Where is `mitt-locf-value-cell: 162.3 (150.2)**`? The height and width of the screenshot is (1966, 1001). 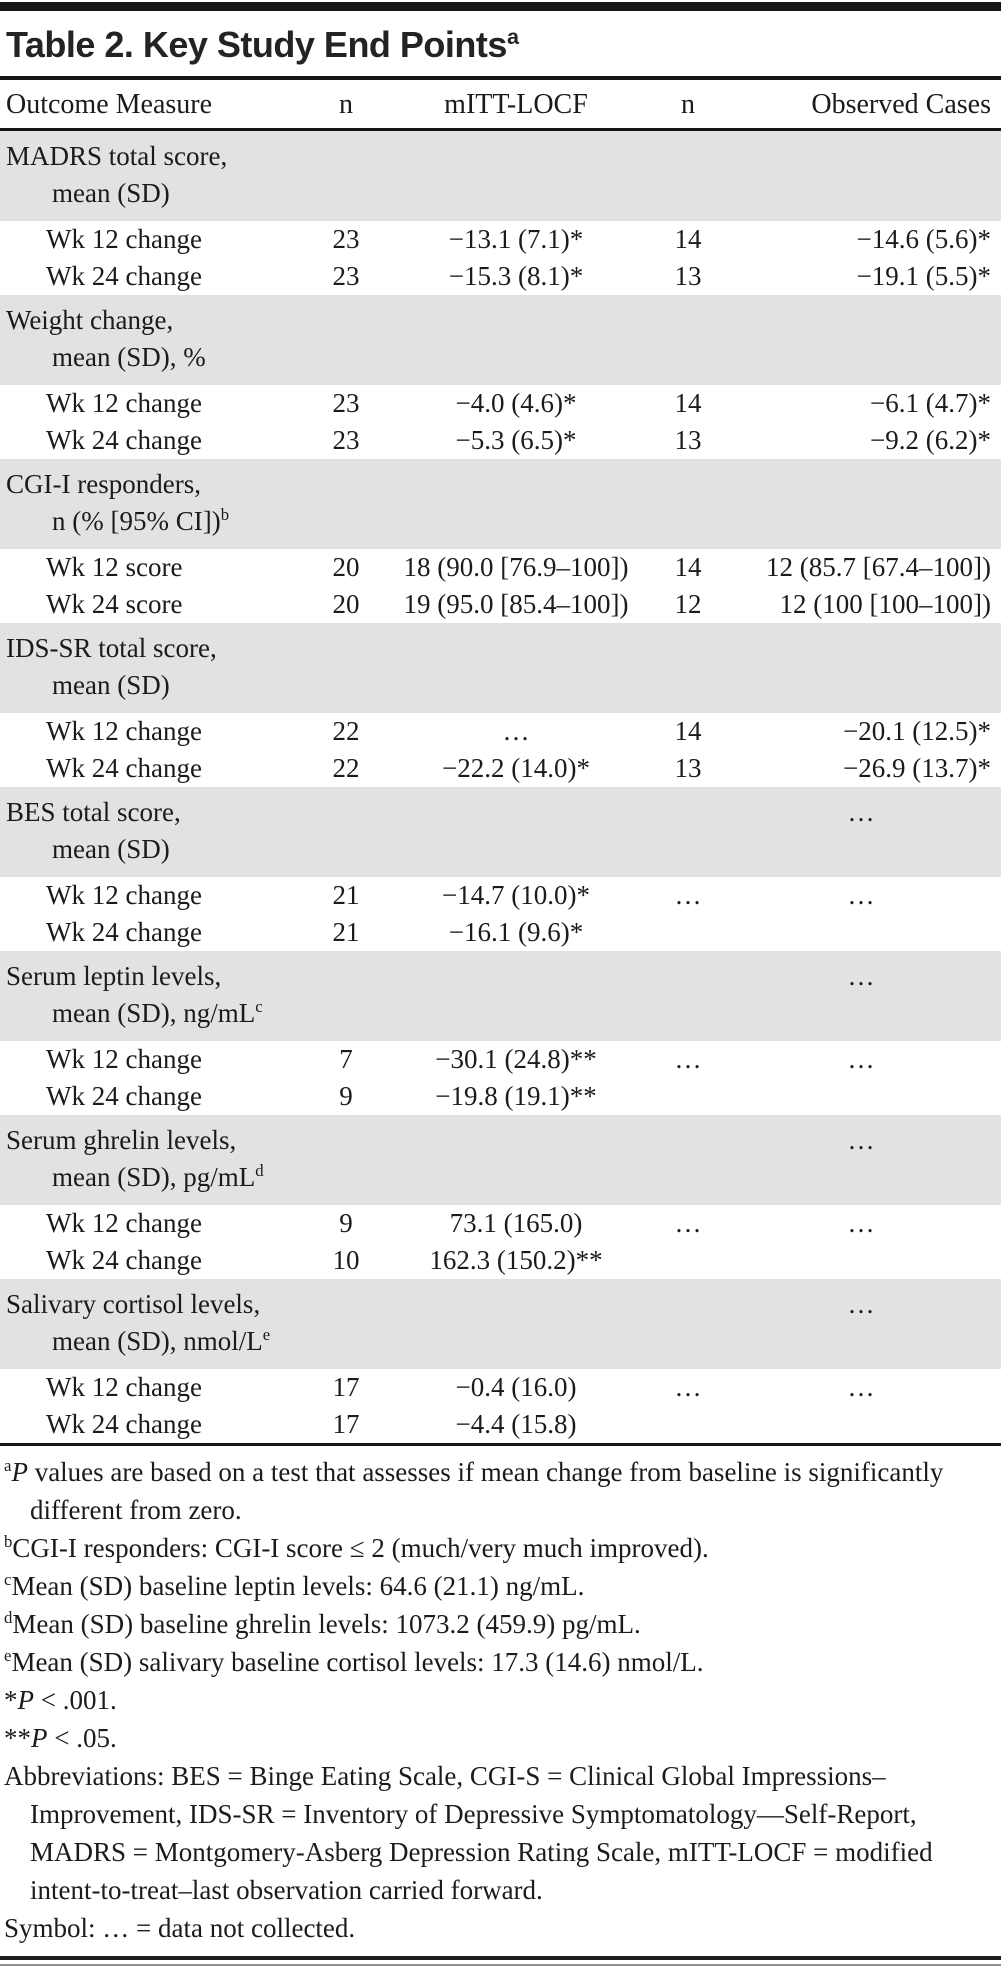 mitt-locf-value-cell: 162.3 (150.2)** is located at coordinates (516, 1260).